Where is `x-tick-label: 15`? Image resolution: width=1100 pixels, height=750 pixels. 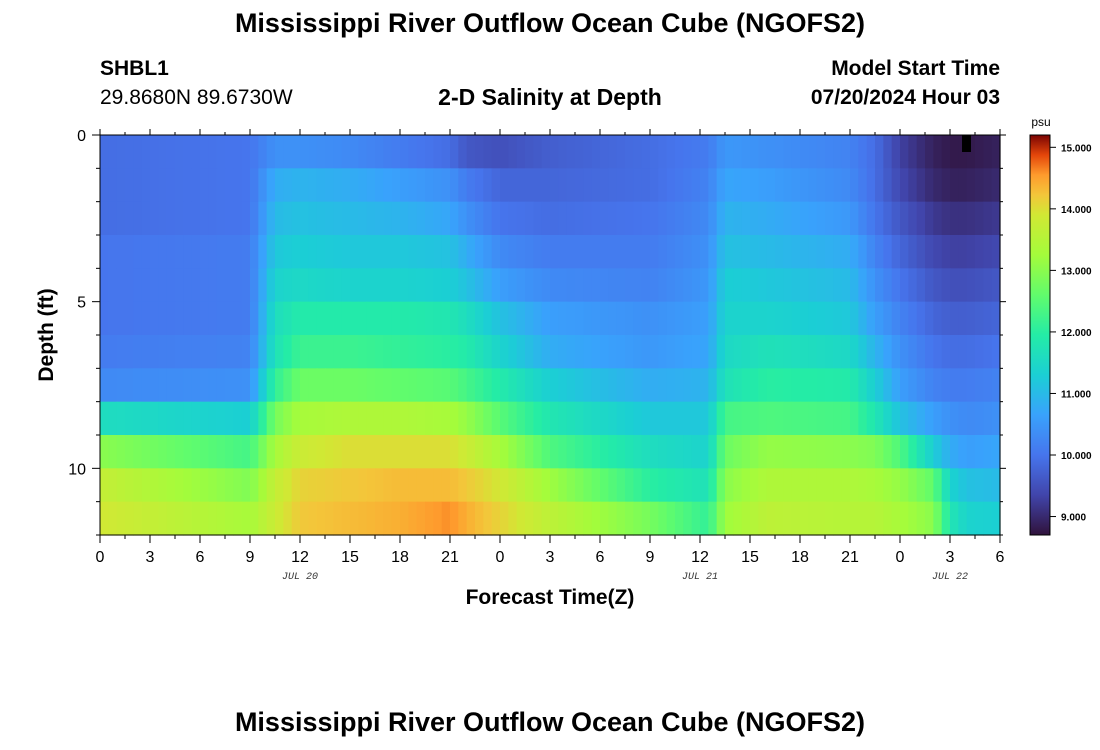
x-tick-label: 15 is located at coordinates (350, 557).